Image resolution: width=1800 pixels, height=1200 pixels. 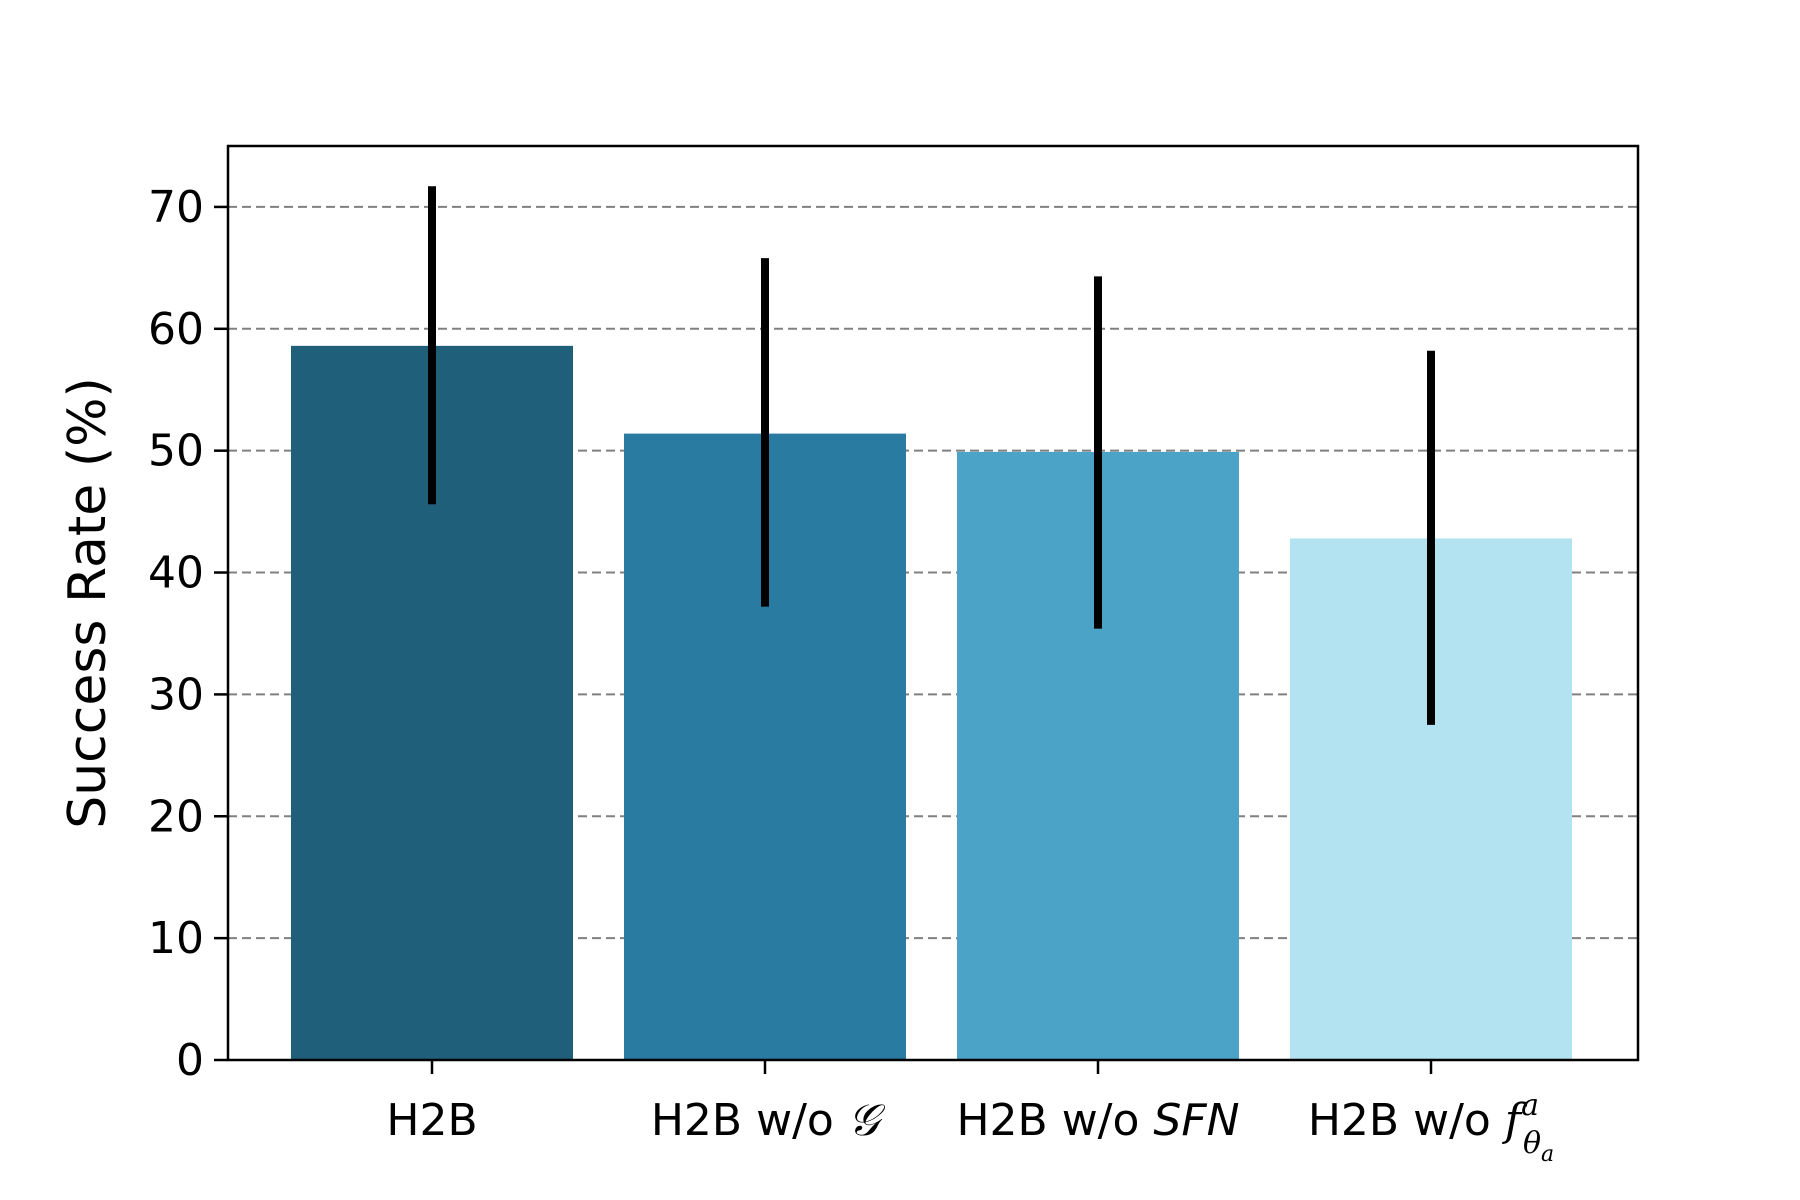 I want to click on y-tick-label: 0, so click(x=190, y=1060).